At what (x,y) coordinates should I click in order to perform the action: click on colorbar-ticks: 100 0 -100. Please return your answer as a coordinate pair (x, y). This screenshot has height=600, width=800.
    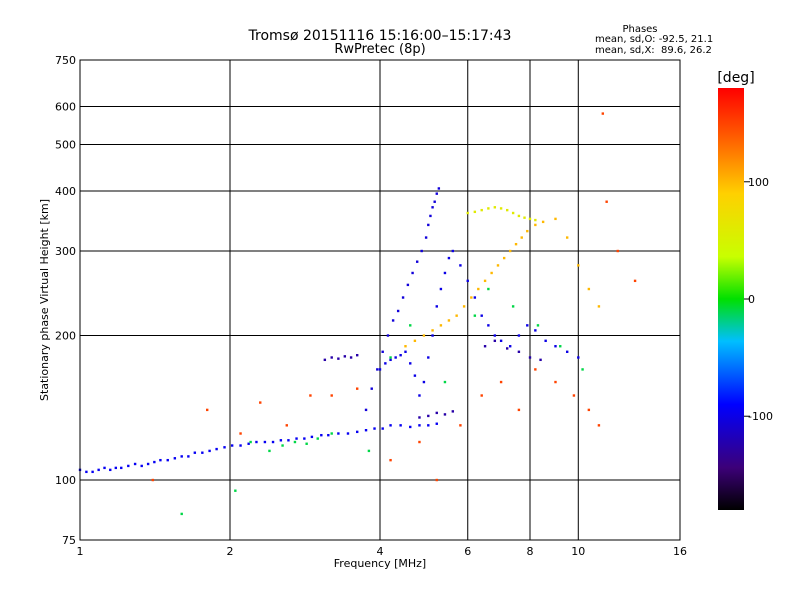
    Looking at the image, I should click on (758, 299).